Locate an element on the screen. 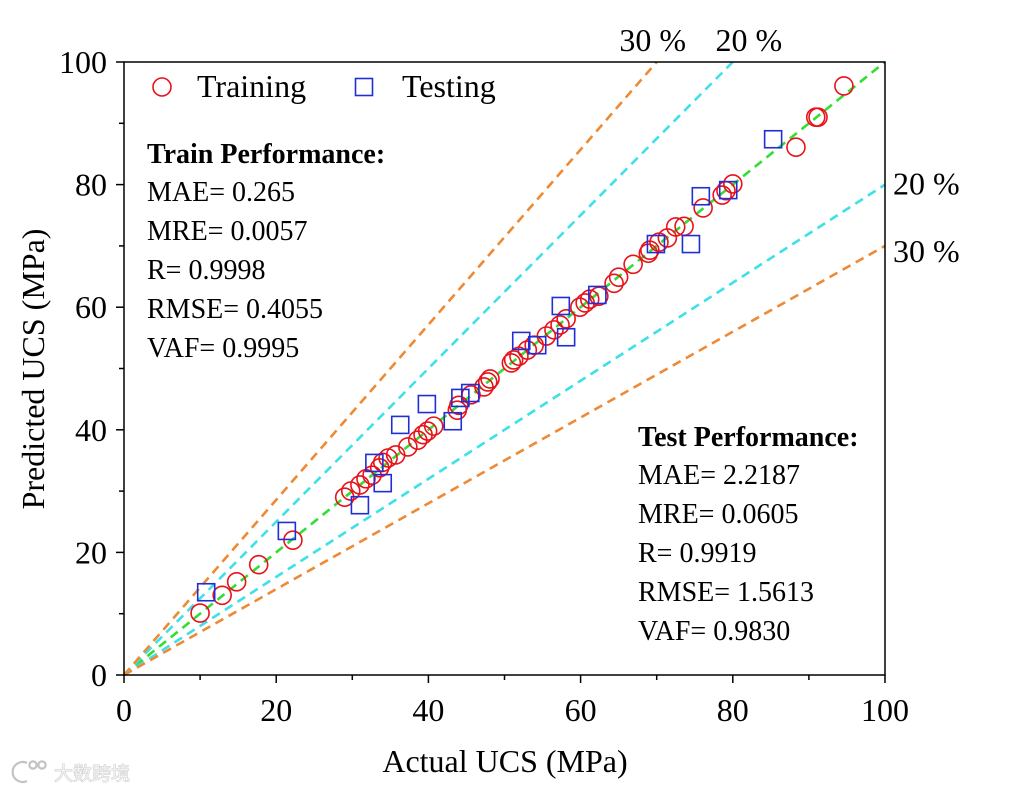  train-metric-rmse: RMSE= 0.4055 is located at coordinates (235, 309).